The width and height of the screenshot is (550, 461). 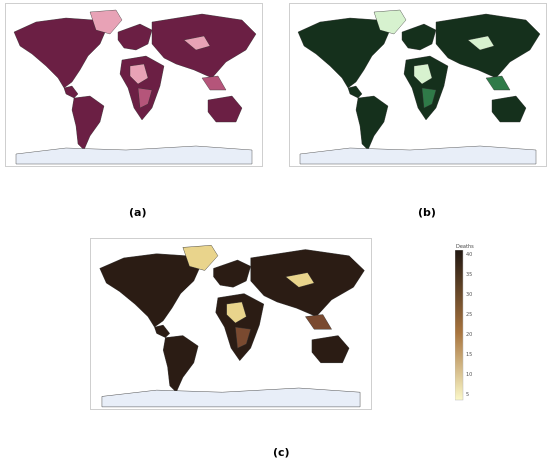 What do you see at coordinates (138, 212) in the screenshot?
I see `caption-a: (a)` at bounding box center [138, 212].